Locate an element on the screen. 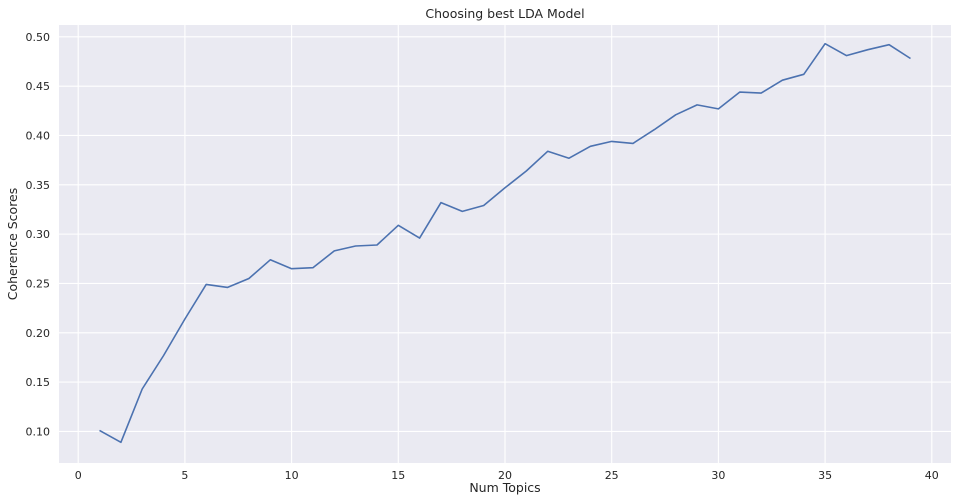 This screenshot has width=958, height=501. x-tick-label: 40 is located at coordinates (932, 475).